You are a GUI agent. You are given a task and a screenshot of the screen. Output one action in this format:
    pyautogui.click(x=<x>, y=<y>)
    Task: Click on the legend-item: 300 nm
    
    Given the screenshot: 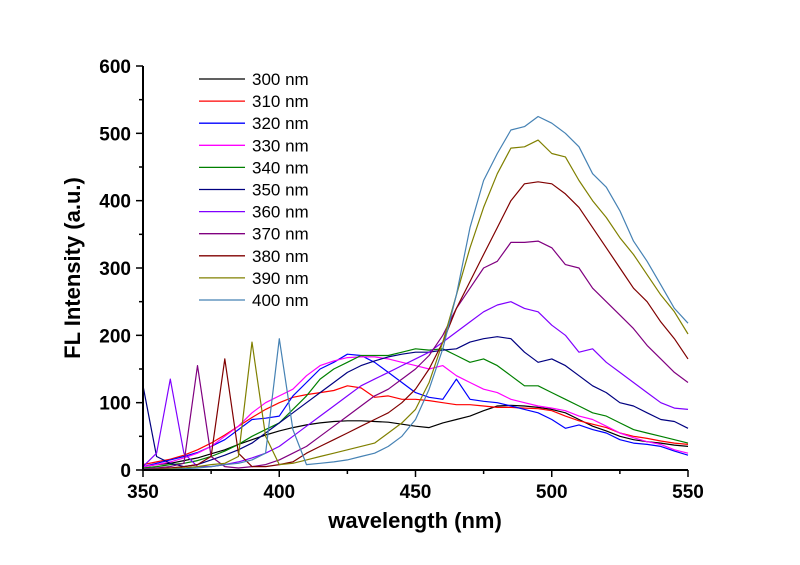 What is the action you would take?
    pyautogui.click(x=254, y=79)
    